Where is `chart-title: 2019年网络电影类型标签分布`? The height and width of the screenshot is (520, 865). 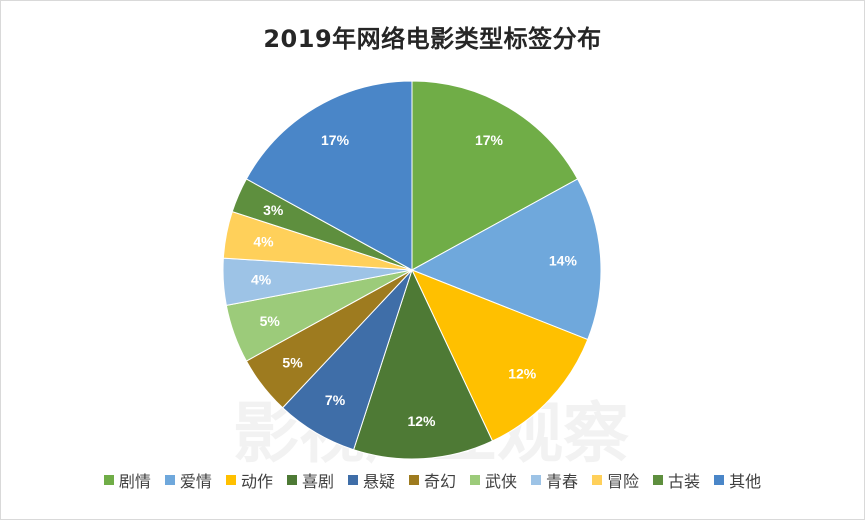 chart-title: 2019年网络电影类型标签分布 is located at coordinates (432, 39).